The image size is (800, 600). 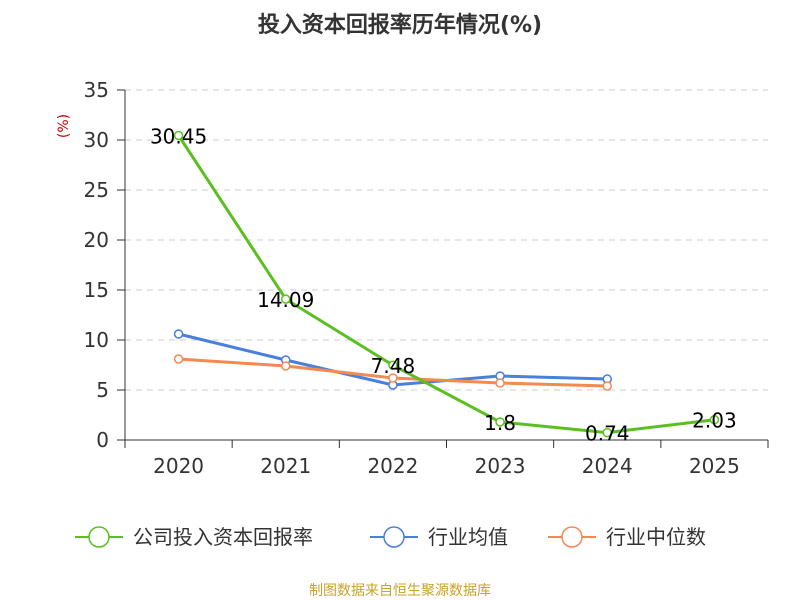 I want to click on series-2-point-2022, so click(x=393, y=378).